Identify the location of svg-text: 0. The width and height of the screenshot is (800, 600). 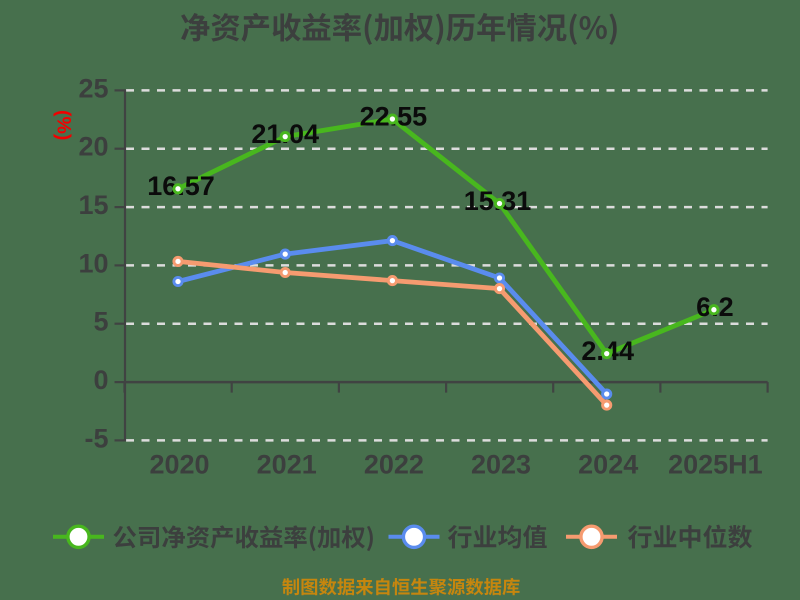
(100, 380).